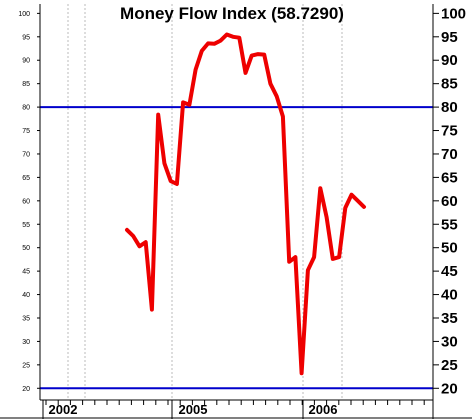 The image size is (472, 419). What do you see at coordinates (26, 61) in the screenshot?
I see `y-left-label-90: 90` at bounding box center [26, 61].